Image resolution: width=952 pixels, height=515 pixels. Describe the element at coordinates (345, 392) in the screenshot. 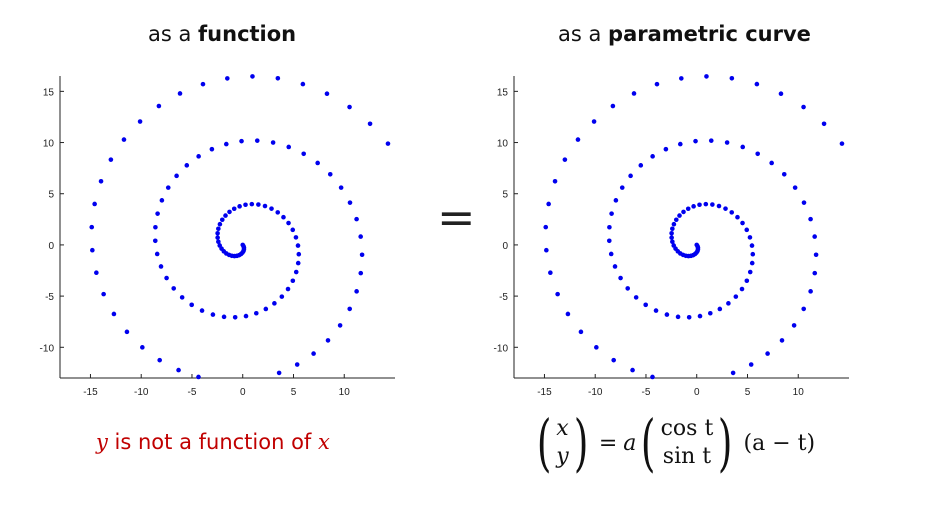

I see `x-tick-label: 10` at that location.